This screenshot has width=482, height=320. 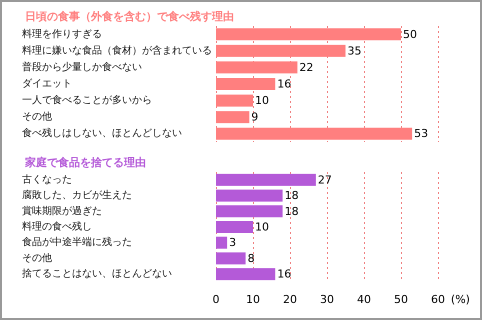 What do you see at coordinates (401, 299) in the screenshot?
I see `x-tick-label: 50` at bounding box center [401, 299].